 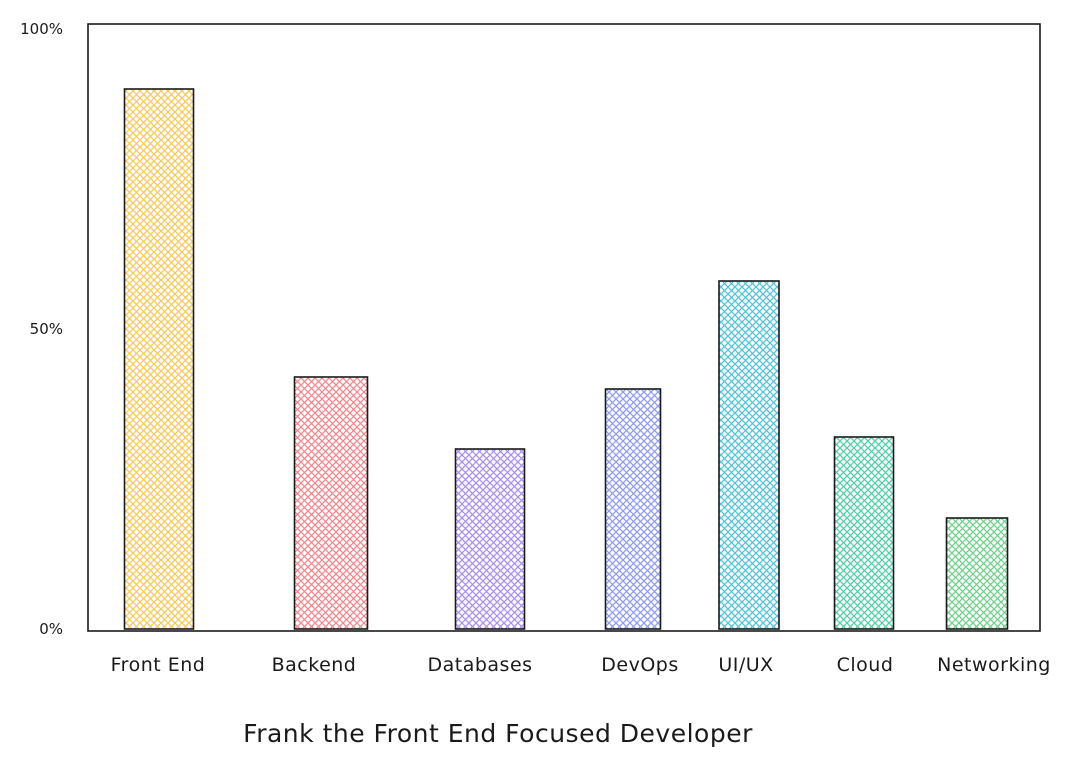 I want to click on category-label: Front End, so click(x=158, y=665).